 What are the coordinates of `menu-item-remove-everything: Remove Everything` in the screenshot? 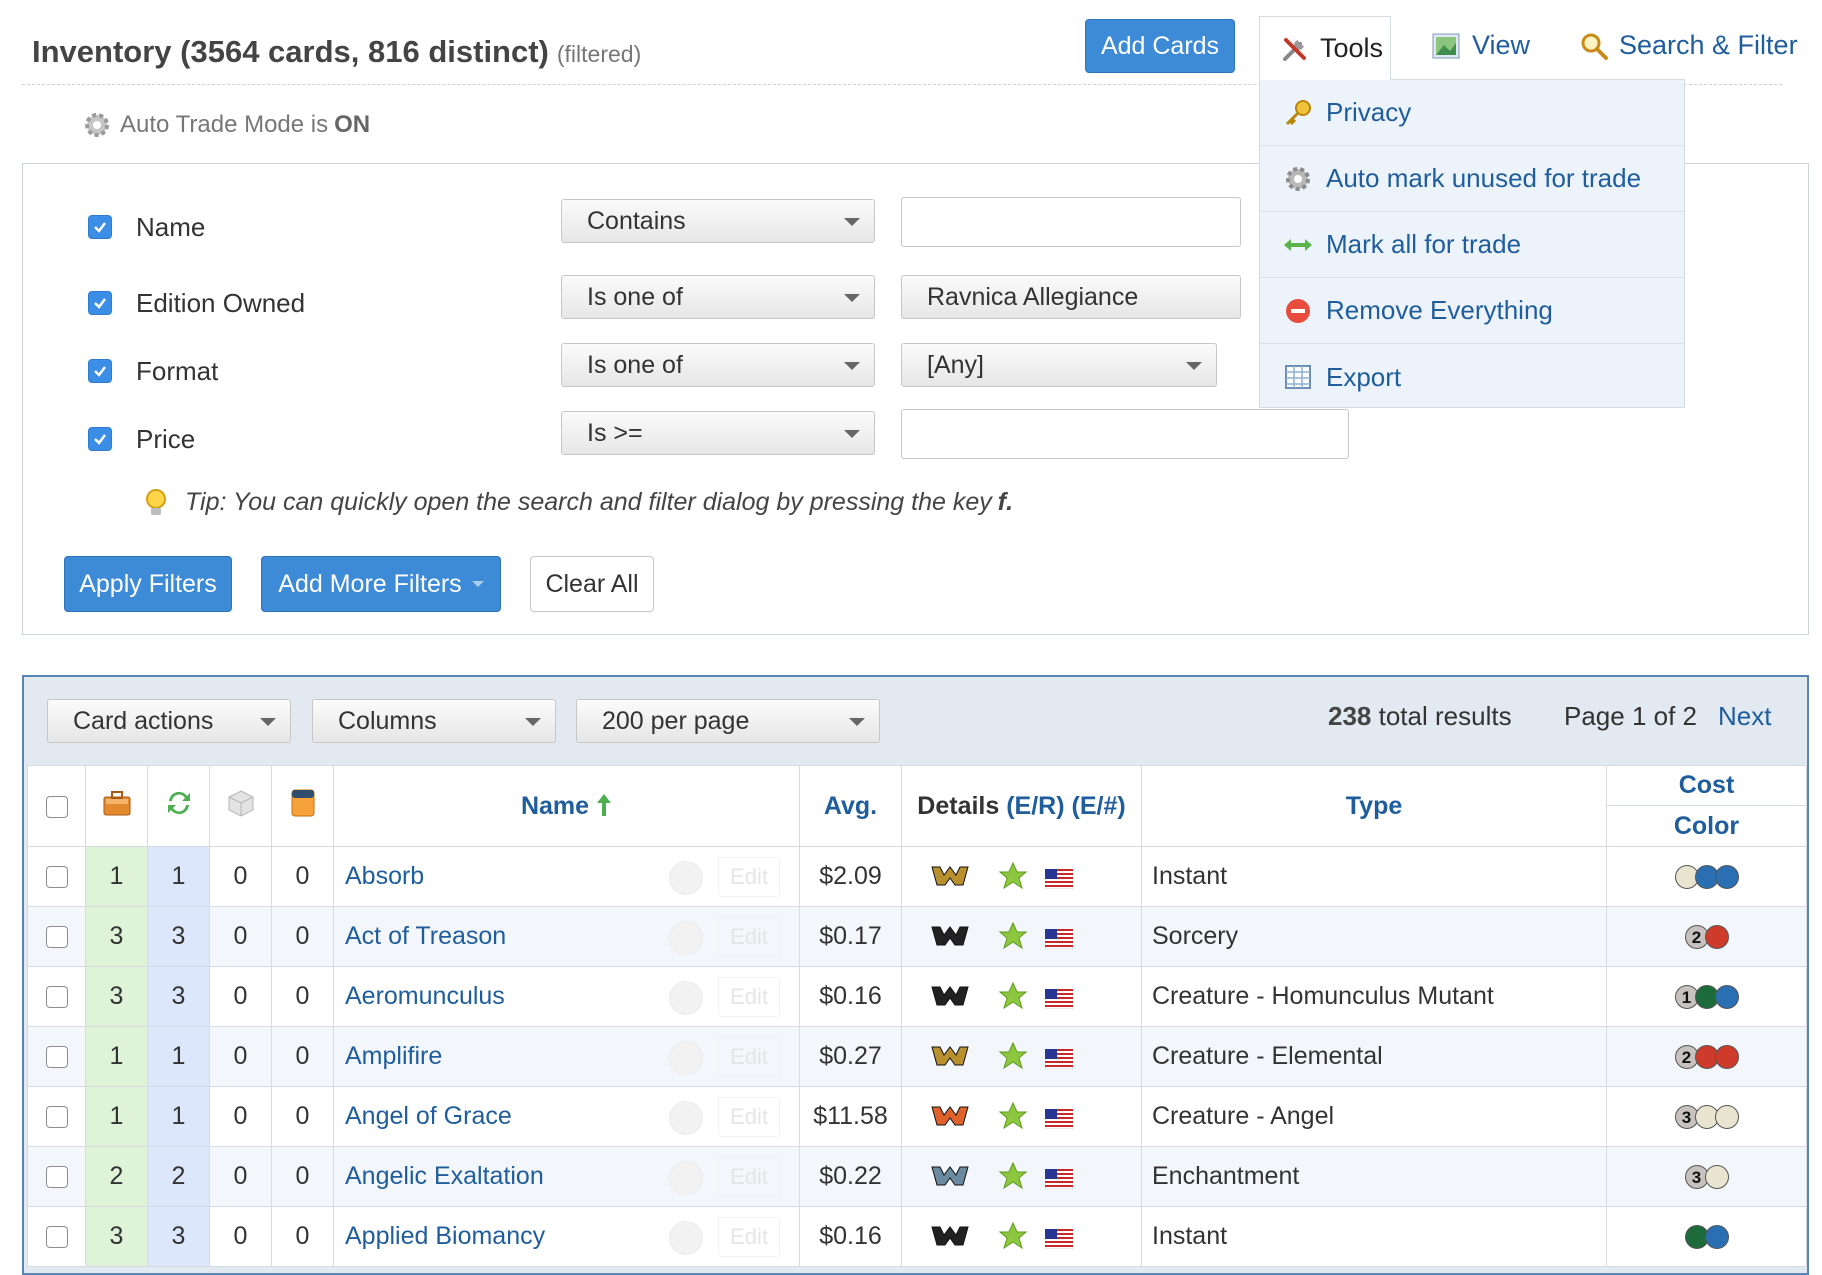 It's located at (1472, 311).